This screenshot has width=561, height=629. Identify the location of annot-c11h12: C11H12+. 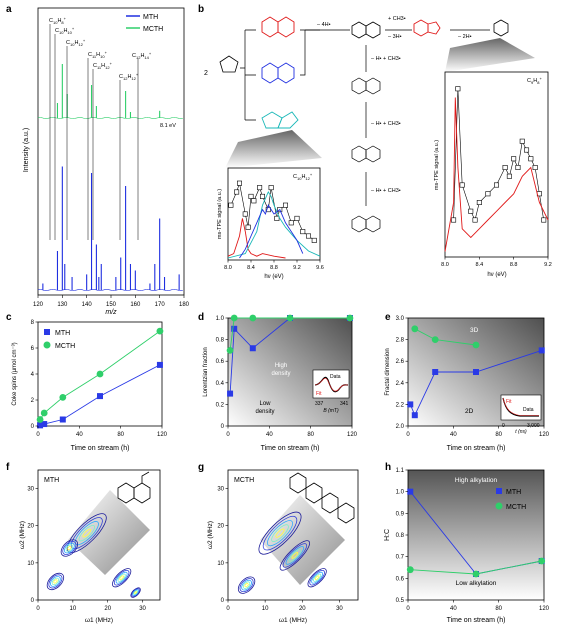
(103, 65).